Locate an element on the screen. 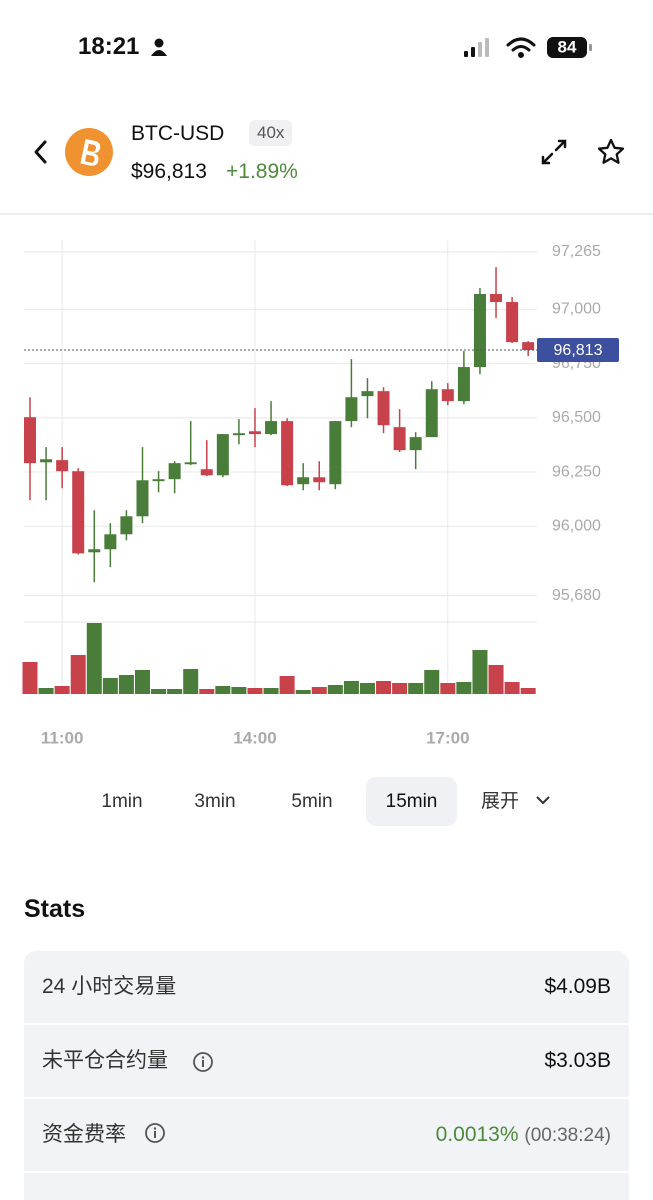  header-price: $96,813 is located at coordinates (169, 171).